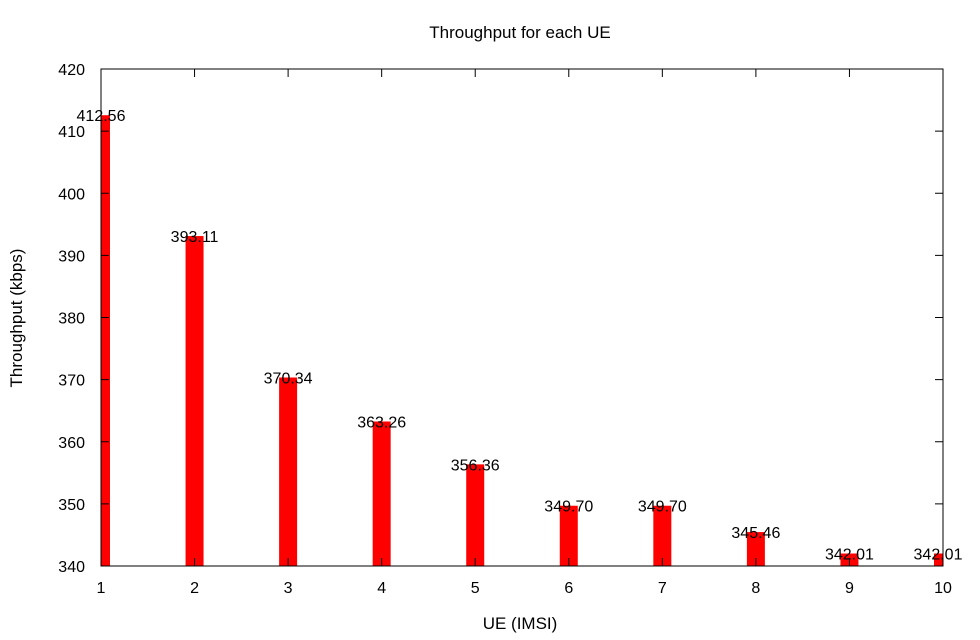 This screenshot has height=640, width=980. What do you see at coordinates (71, 70) in the screenshot?
I see `y-tick-label: 420` at bounding box center [71, 70].